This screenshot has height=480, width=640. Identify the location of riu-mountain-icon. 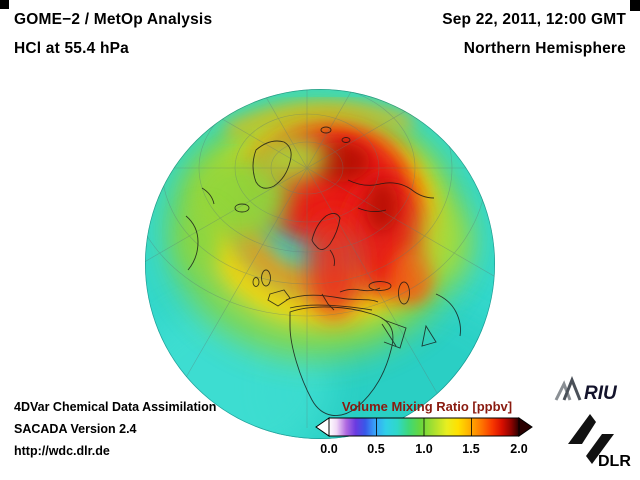
(563, 390).